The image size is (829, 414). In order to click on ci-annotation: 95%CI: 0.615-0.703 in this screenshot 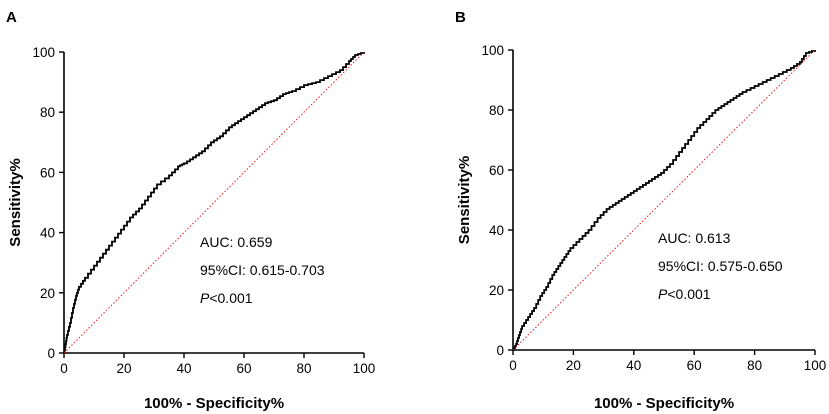, I will do `click(262, 270)`.